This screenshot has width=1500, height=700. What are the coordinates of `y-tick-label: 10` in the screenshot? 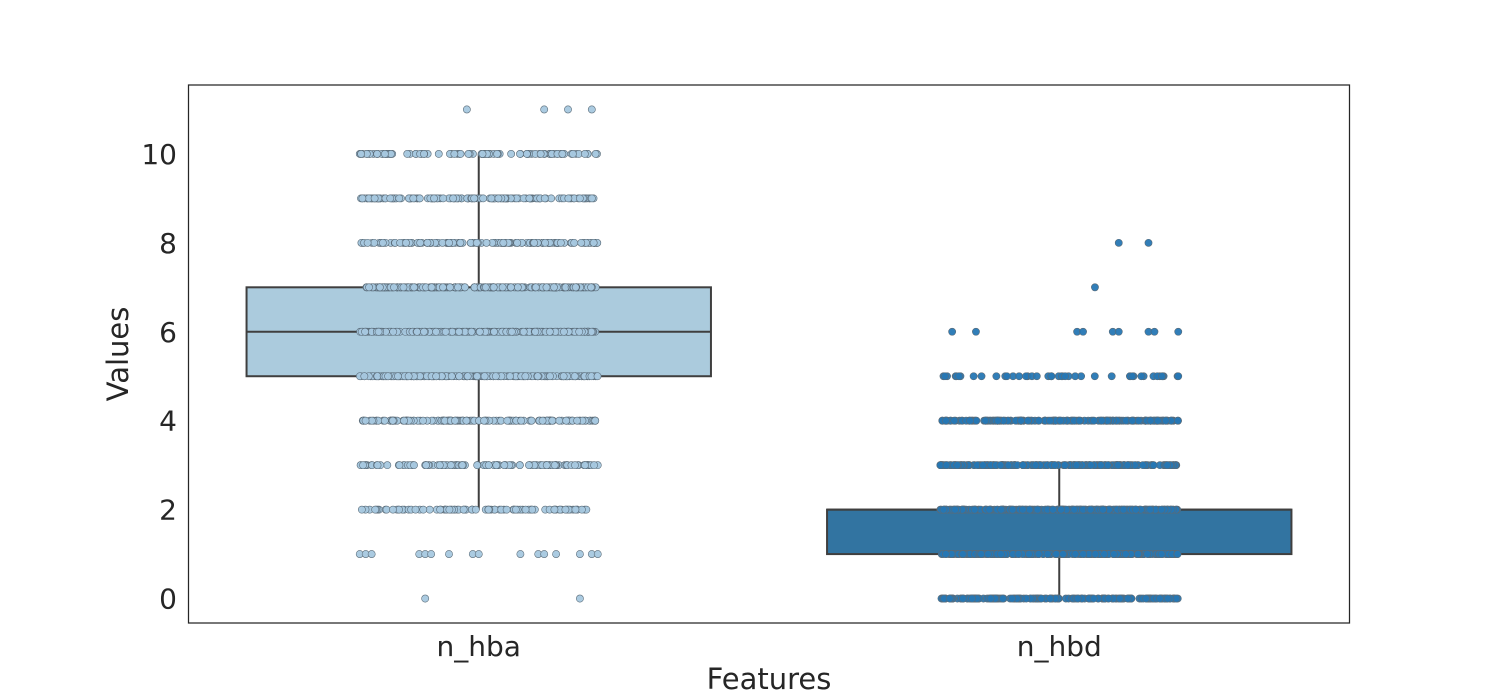 It's located at (159, 154).